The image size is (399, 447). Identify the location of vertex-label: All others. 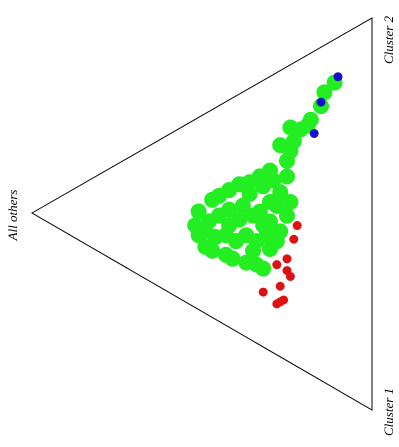
(12, 216).